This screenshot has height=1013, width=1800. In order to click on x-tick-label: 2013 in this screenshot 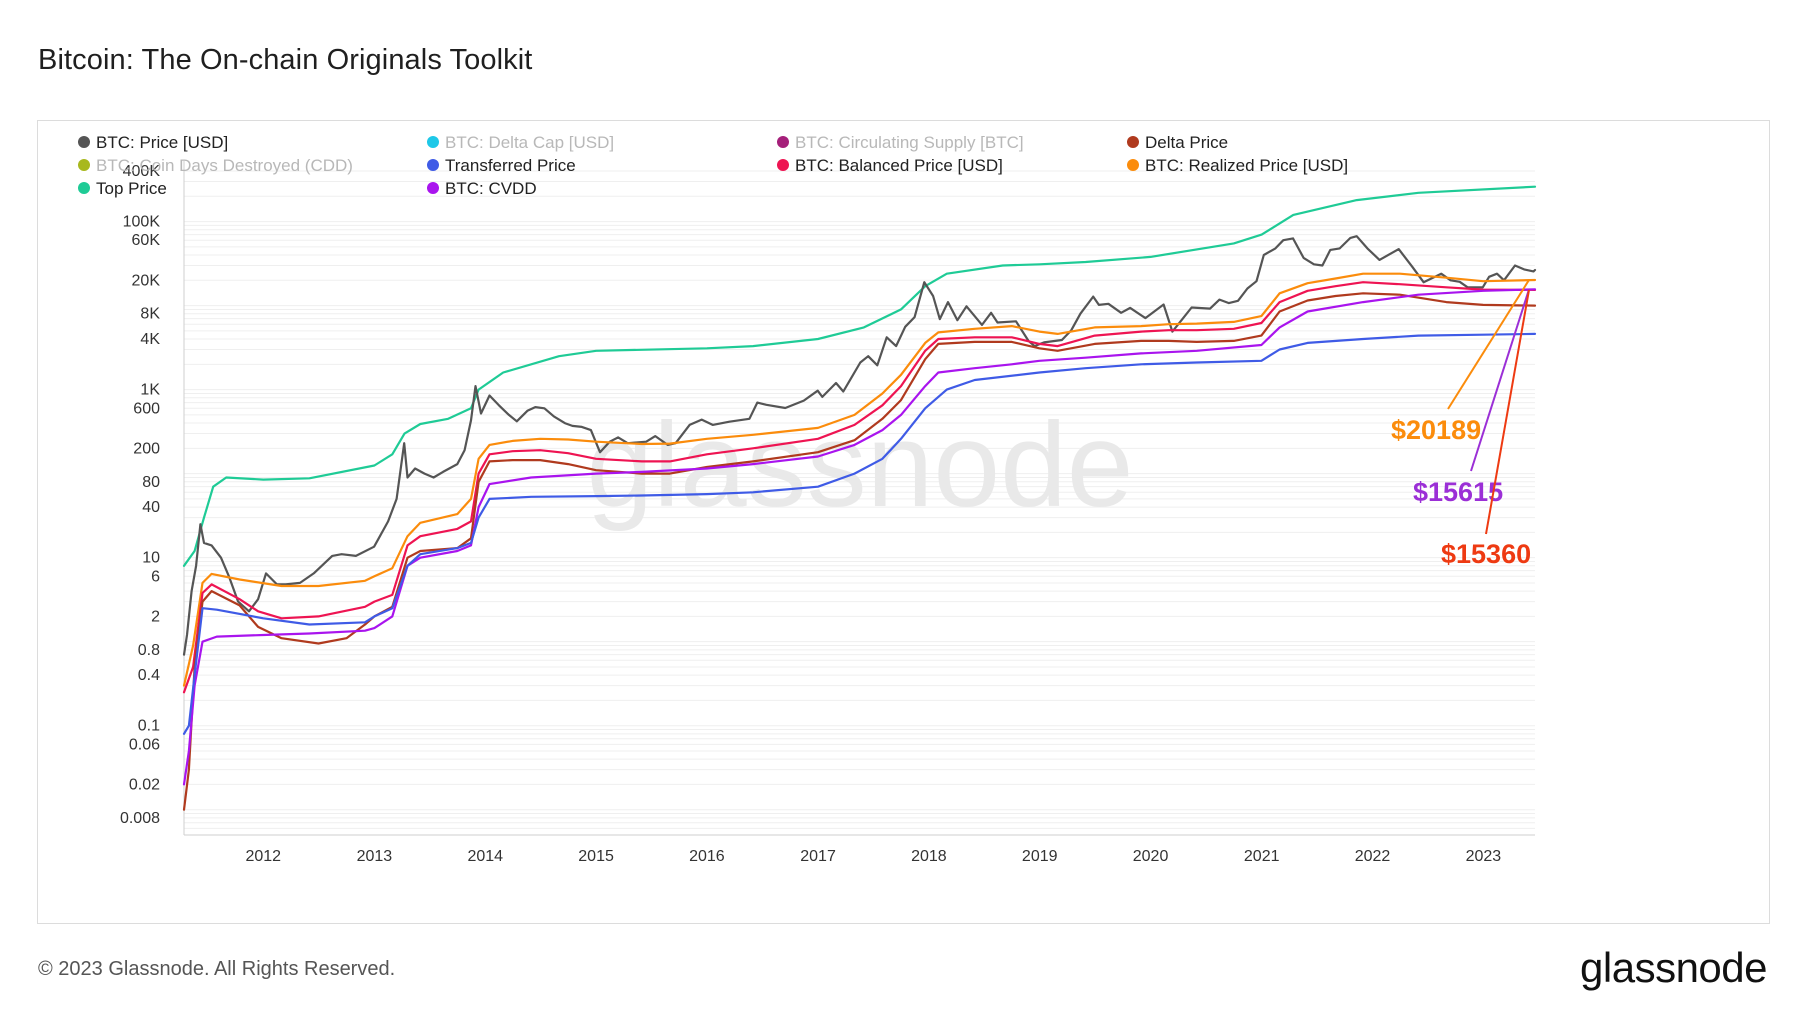, I will do `click(375, 856)`.